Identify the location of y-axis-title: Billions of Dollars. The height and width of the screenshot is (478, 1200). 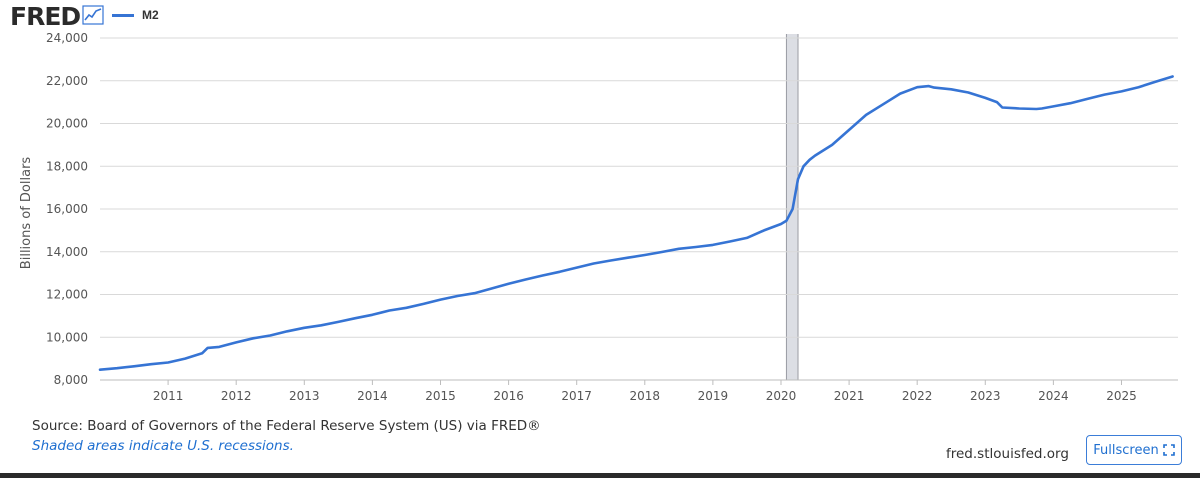
(26, 213).